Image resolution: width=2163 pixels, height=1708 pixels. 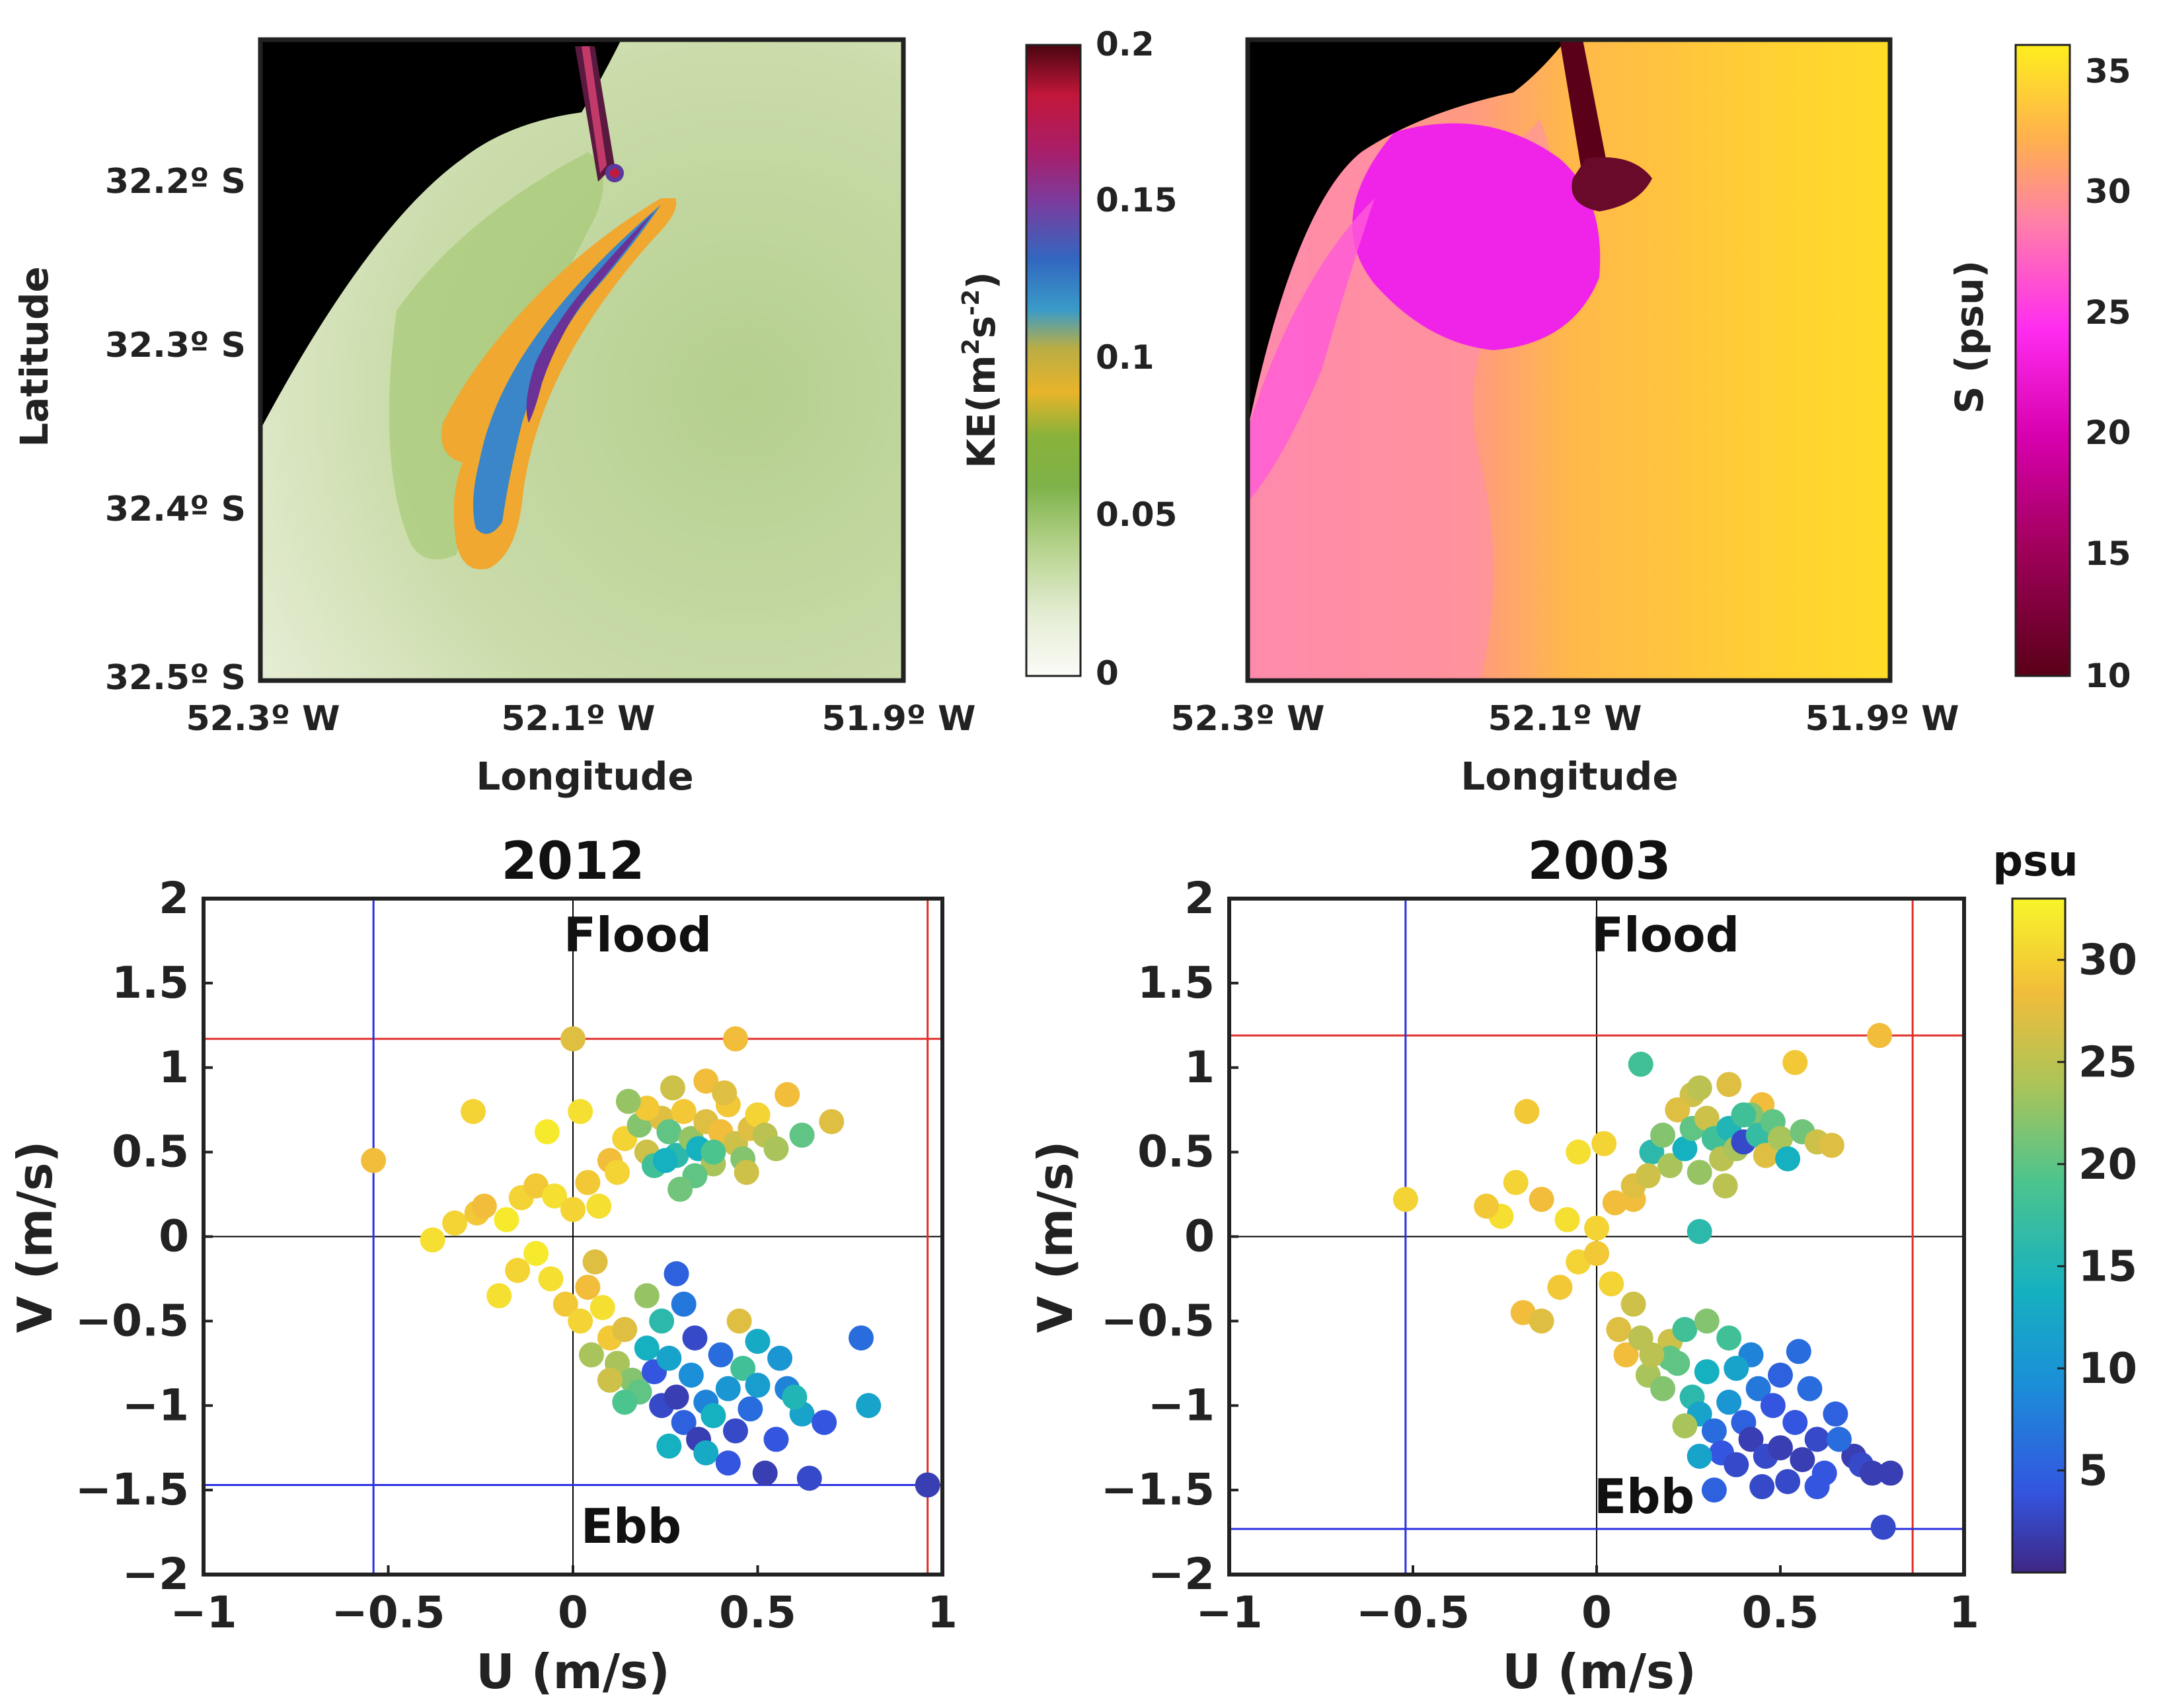 I want to click on ke-map, so click(x=581, y=361).